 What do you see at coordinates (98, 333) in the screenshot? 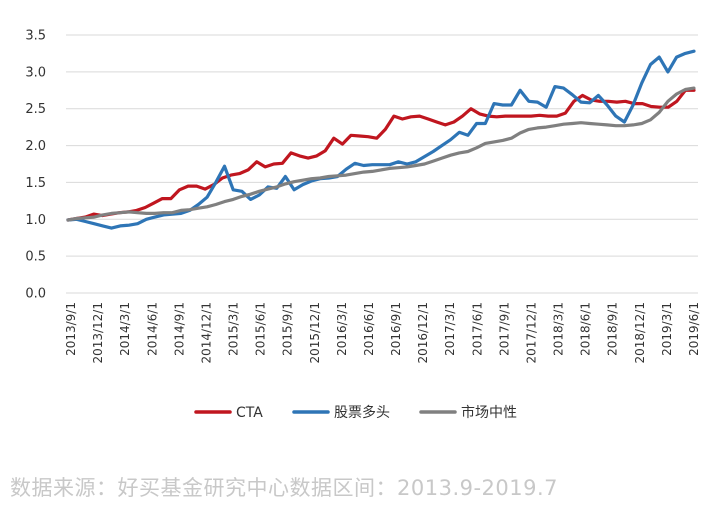
I see `x-tick-label: 2013/12/1` at bounding box center [98, 333].